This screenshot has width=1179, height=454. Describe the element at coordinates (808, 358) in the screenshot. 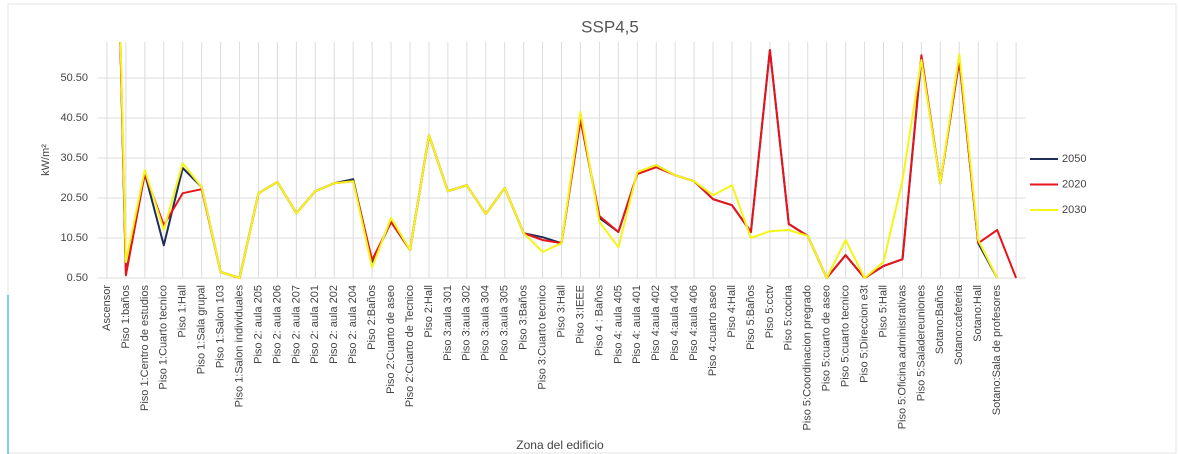

I see `x-tick-label: Piso 5:Coordinacion pregrado` at that location.